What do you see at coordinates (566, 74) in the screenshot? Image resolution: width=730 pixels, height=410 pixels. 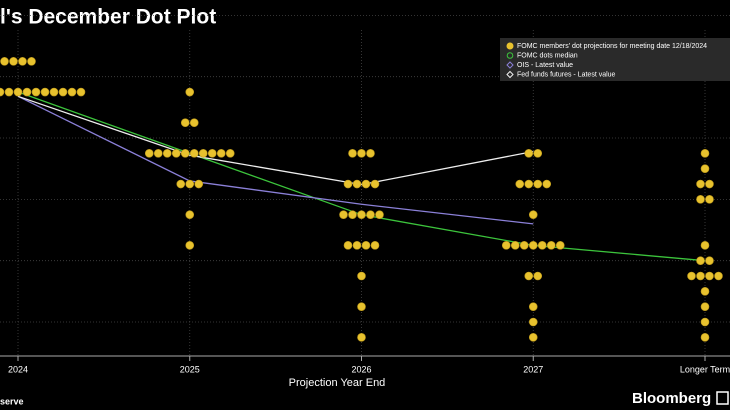 I see `legend-label: Fed funds futures - Latest value` at bounding box center [566, 74].